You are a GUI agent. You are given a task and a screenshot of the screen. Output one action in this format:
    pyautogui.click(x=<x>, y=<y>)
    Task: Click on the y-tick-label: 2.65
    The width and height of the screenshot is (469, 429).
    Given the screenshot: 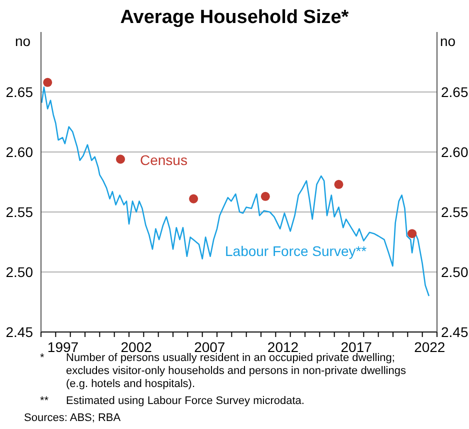 What is the action you would take?
    pyautogui.click(x=20, y=92)
    